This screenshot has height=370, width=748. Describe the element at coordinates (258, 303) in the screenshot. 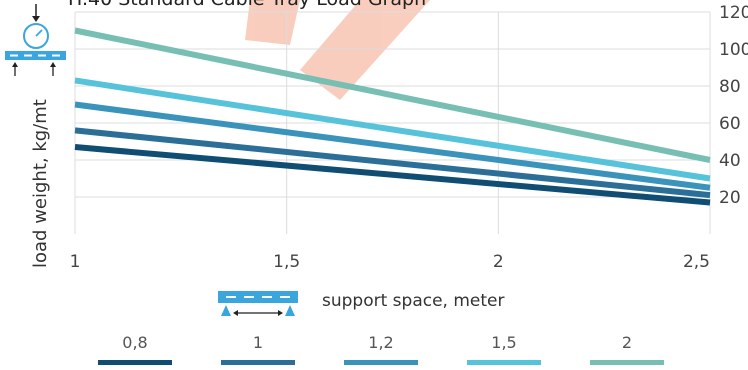

I see `support-span-icon` at that location.